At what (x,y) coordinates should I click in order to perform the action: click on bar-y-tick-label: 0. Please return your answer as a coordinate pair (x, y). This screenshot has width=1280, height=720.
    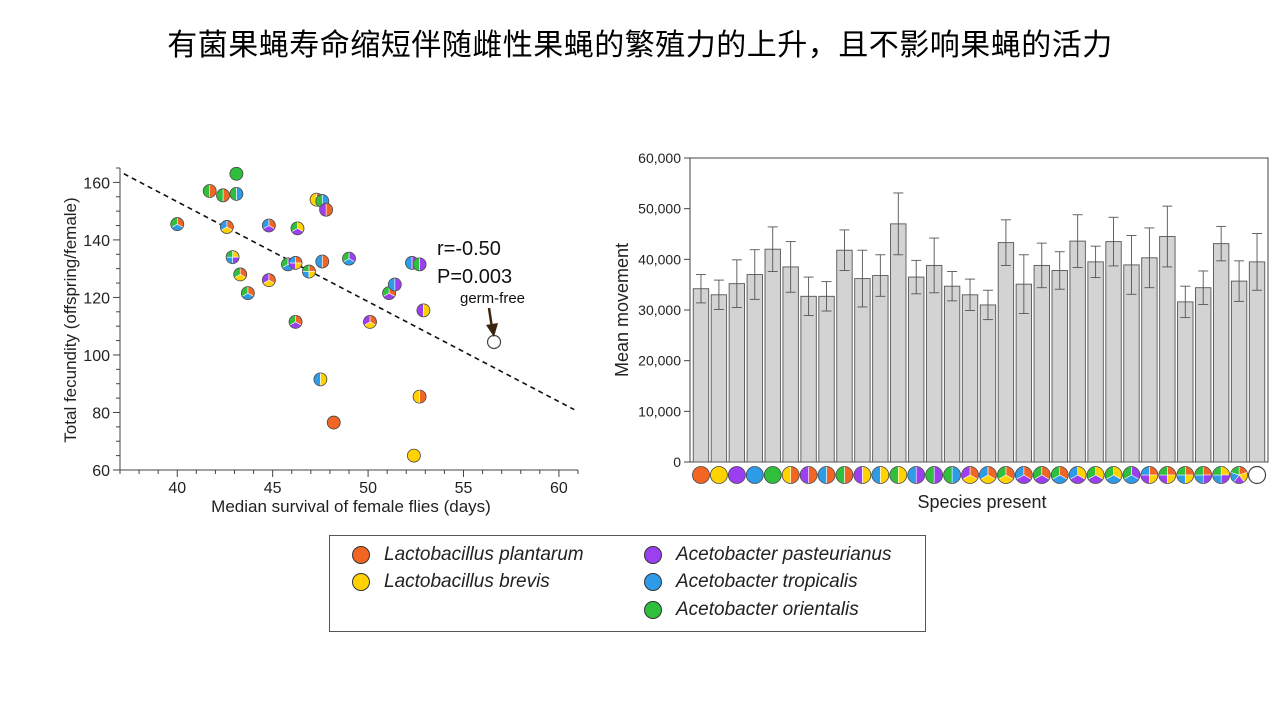
    Looking at the image, I should click on (677, 462).